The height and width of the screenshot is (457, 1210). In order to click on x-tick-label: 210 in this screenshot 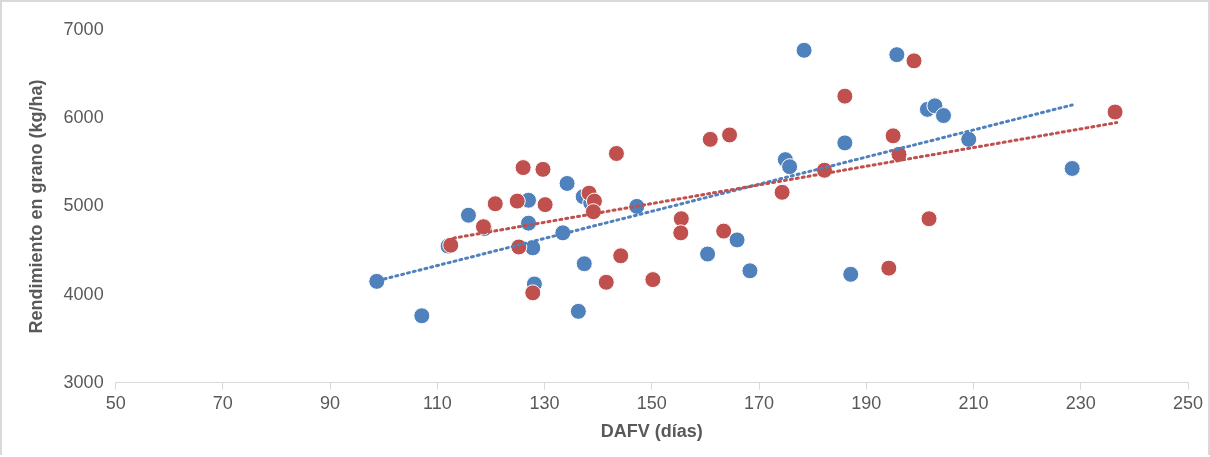, I will do `click(973, 402)`.